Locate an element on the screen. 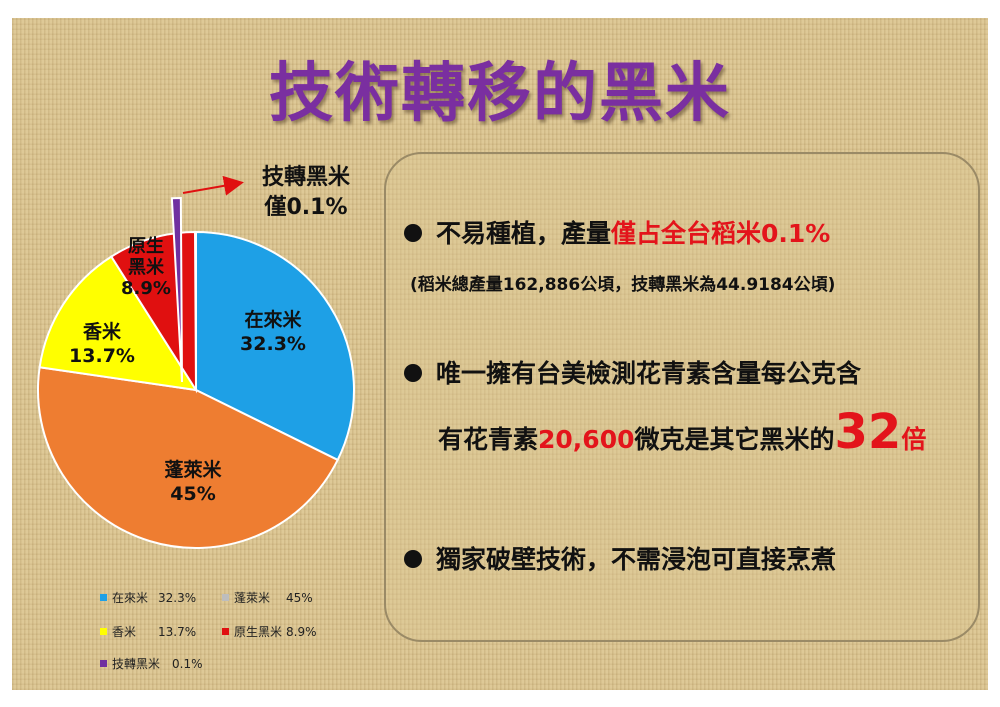 This screenshot has height=707, width=1000. legend-name: 蓬萊米 is located at coordinates (252, 598).